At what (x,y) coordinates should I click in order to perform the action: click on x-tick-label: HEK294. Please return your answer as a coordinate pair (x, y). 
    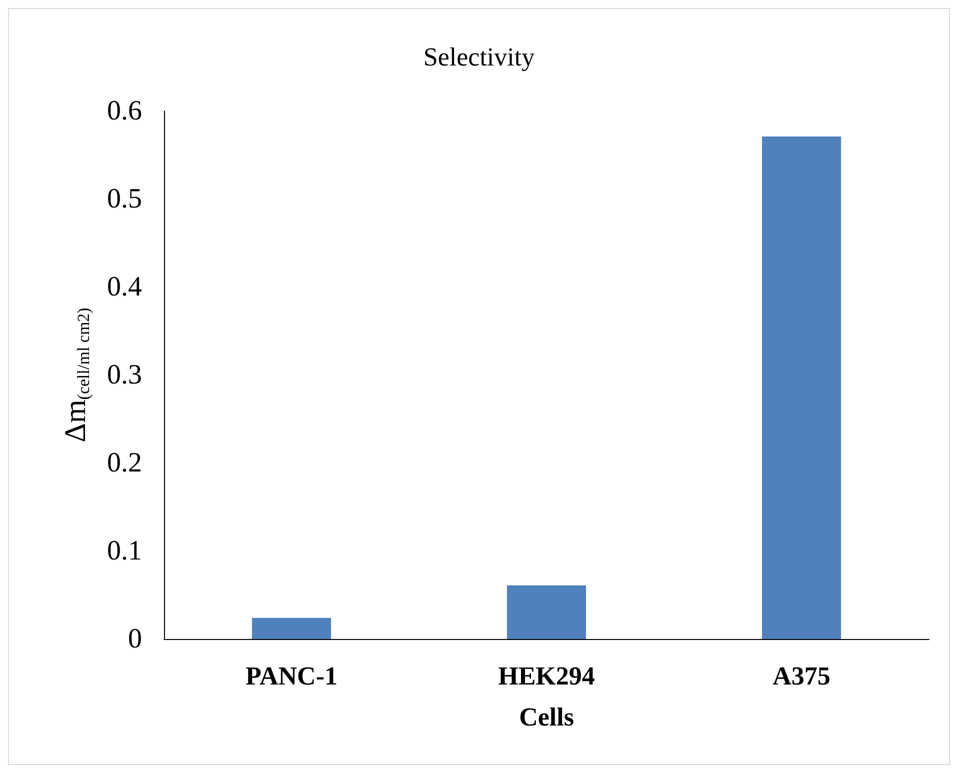
    Looking at the image, I should click on (546, 676).